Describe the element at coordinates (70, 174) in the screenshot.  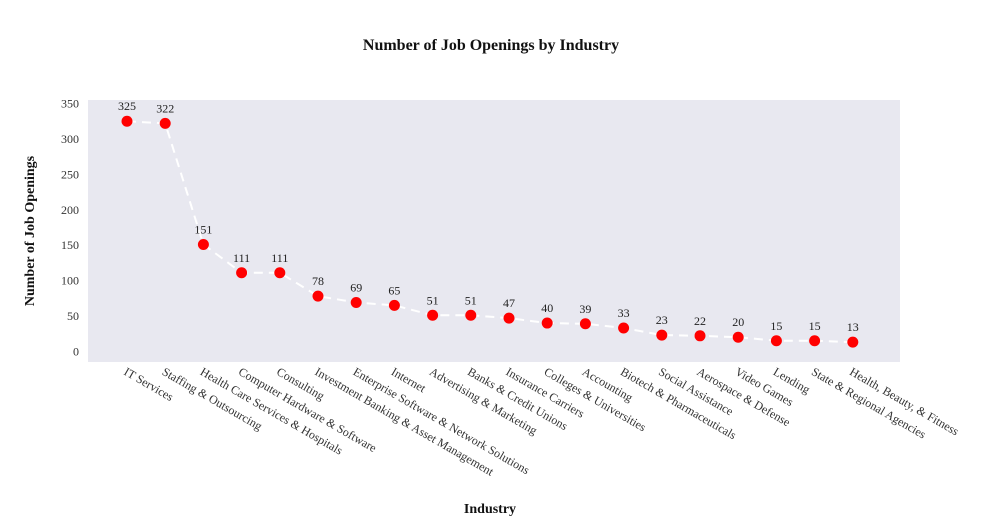
I see `y-tick-label: 250` at that location.